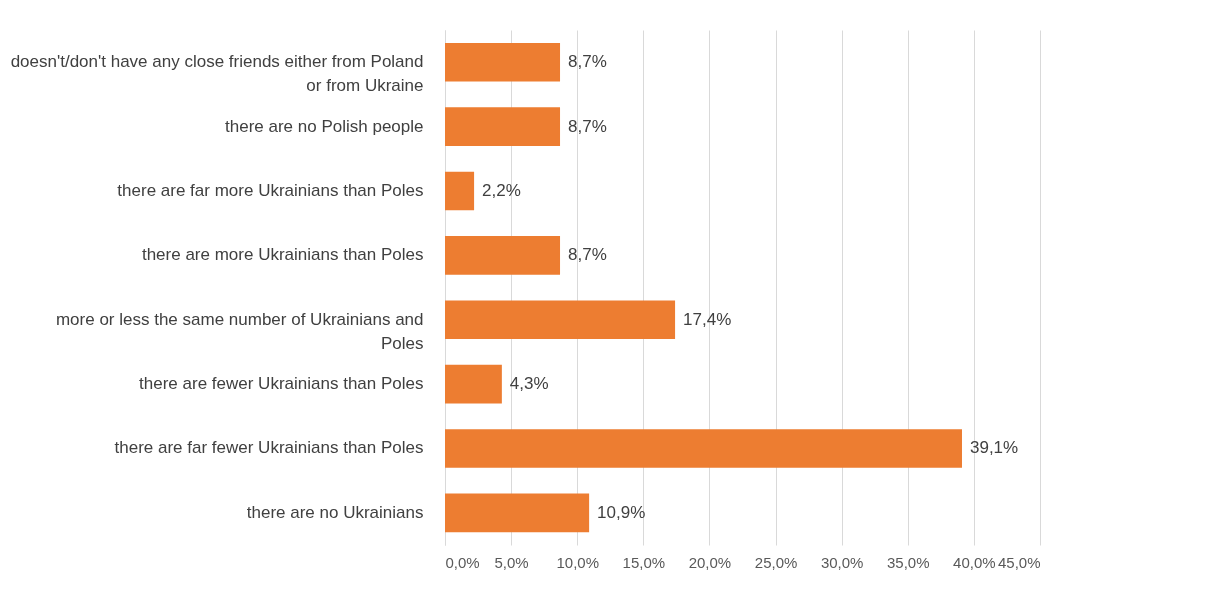  I want to click on x-tick-label: 5,0%, so click(511, 562).